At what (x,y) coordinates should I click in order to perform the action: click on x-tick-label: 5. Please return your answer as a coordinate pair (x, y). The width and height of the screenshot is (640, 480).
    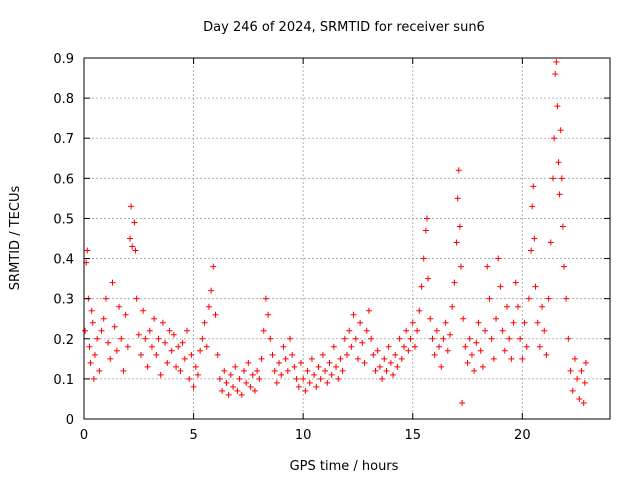
    Looking at the image, I should click on (193, 435).